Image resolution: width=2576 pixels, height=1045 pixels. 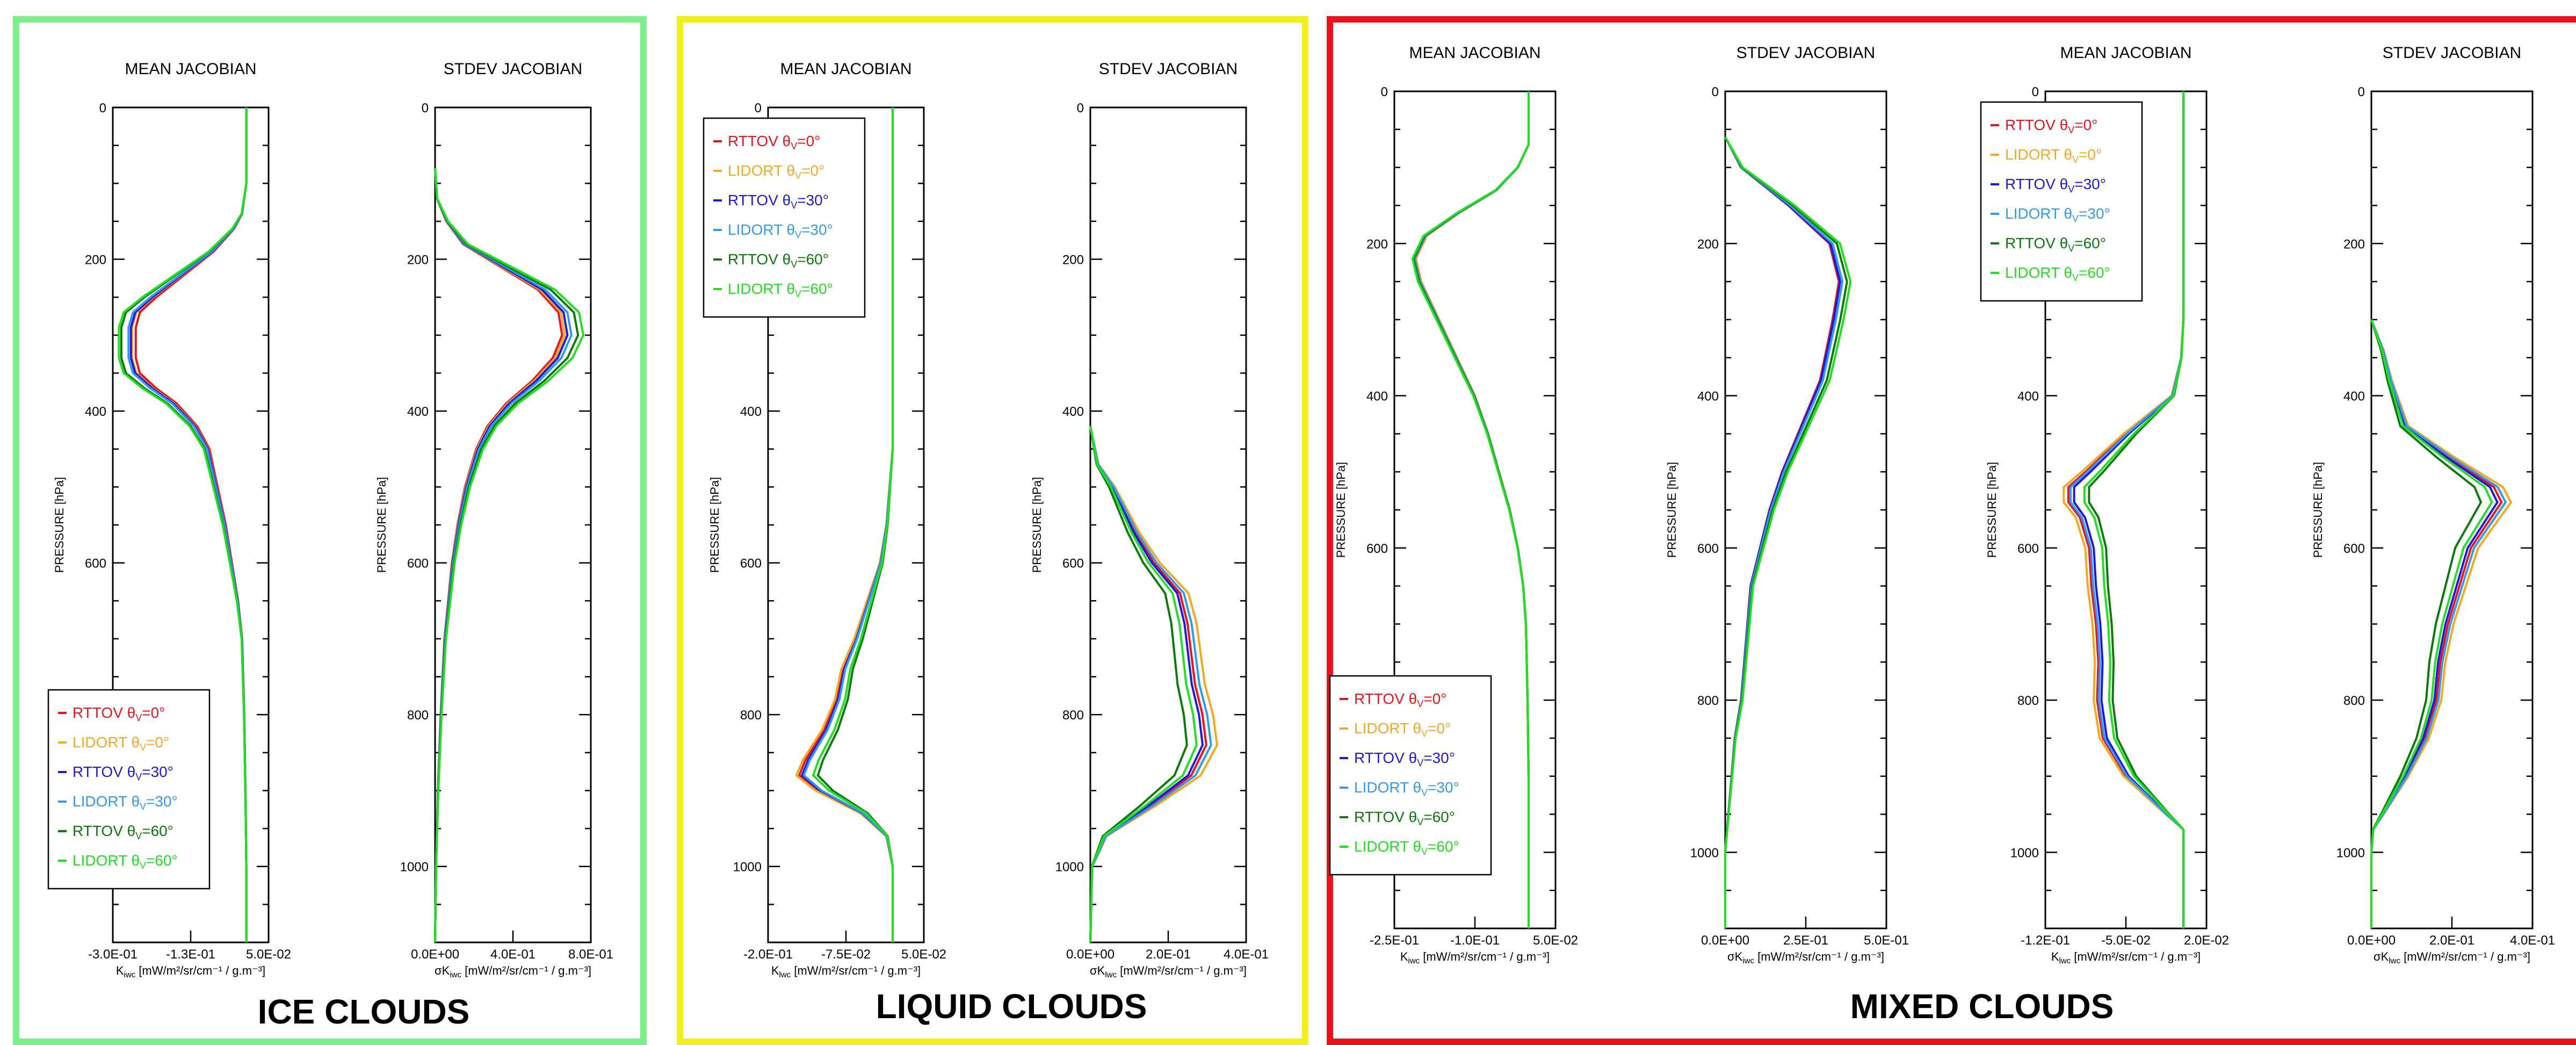 What do you see at coordinates (1394, 940) in the screenshot?
I see `x-tick-label: -2.5E-01` at bounding box center [1394, 940].